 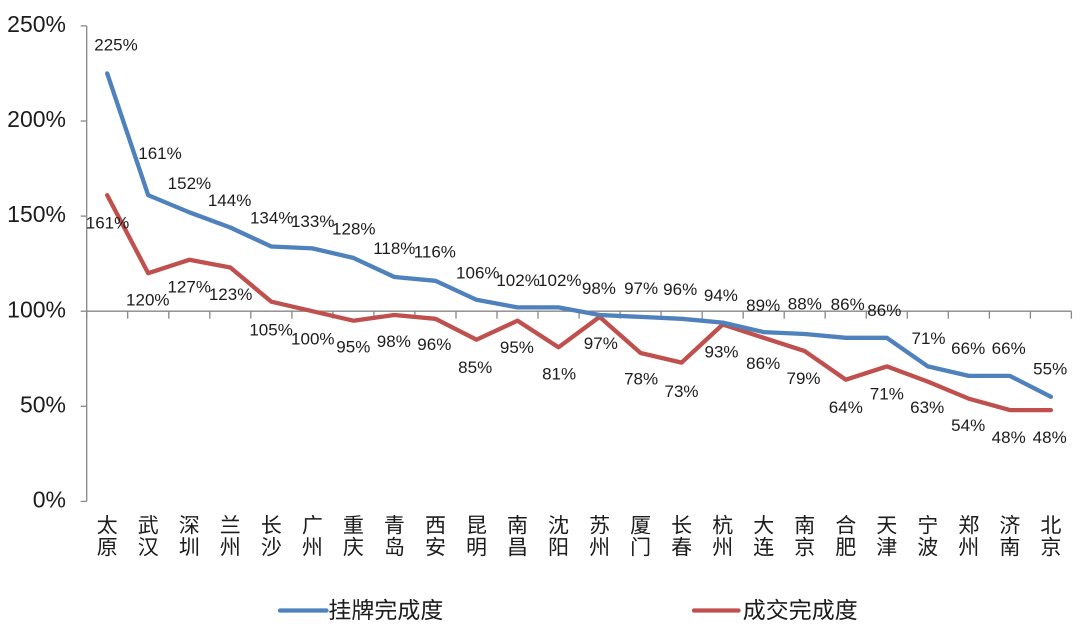 What do you see at coordinates (805, 303) in the screenshot?
I see `svg-text: 88%` at bounding box center [805, 303].